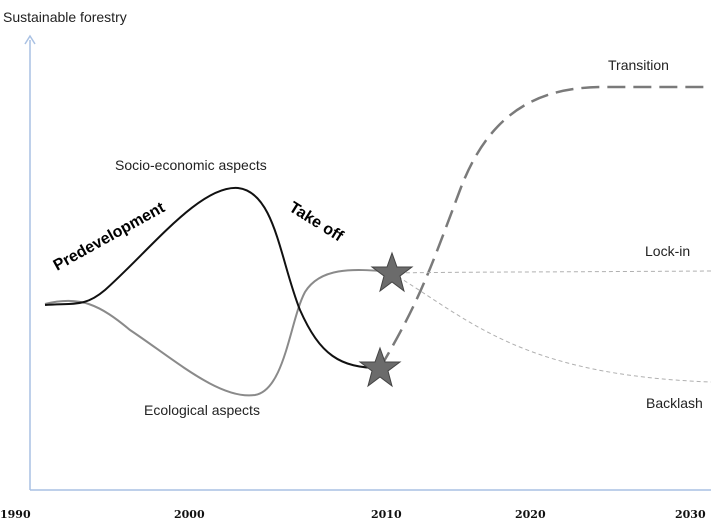 The height and width of the screenshot is (523, 711). I want to click on y-axis-arrowhead, so click(30, 39).